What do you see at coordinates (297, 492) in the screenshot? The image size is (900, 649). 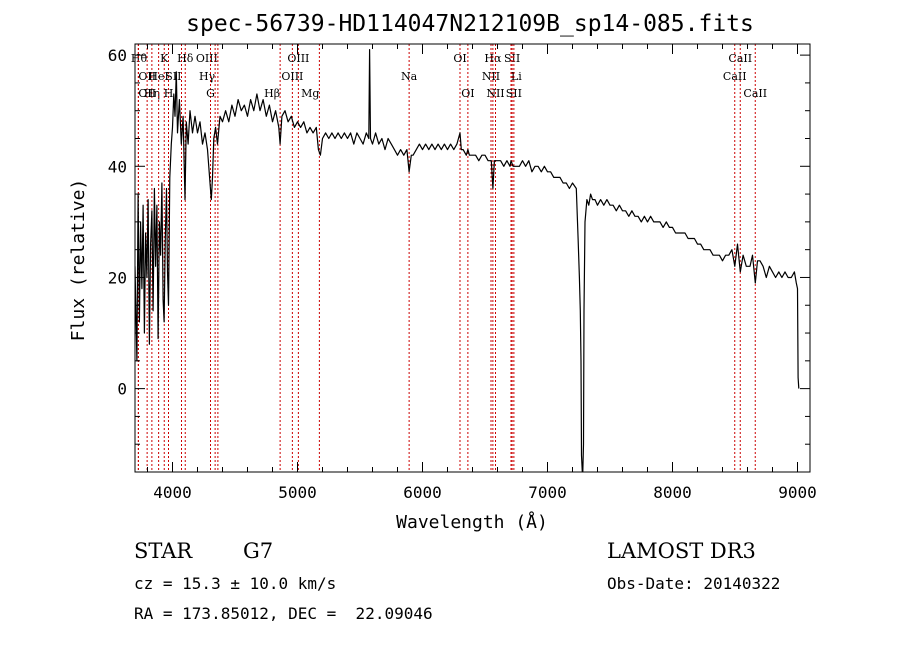 I see `x-tick-label: 5000` at bounding box center [297, 492].